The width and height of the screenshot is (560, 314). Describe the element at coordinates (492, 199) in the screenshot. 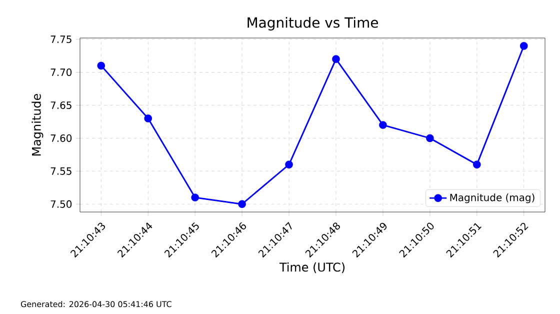

I see `legend-label: Magnitude (mag)` at that location.